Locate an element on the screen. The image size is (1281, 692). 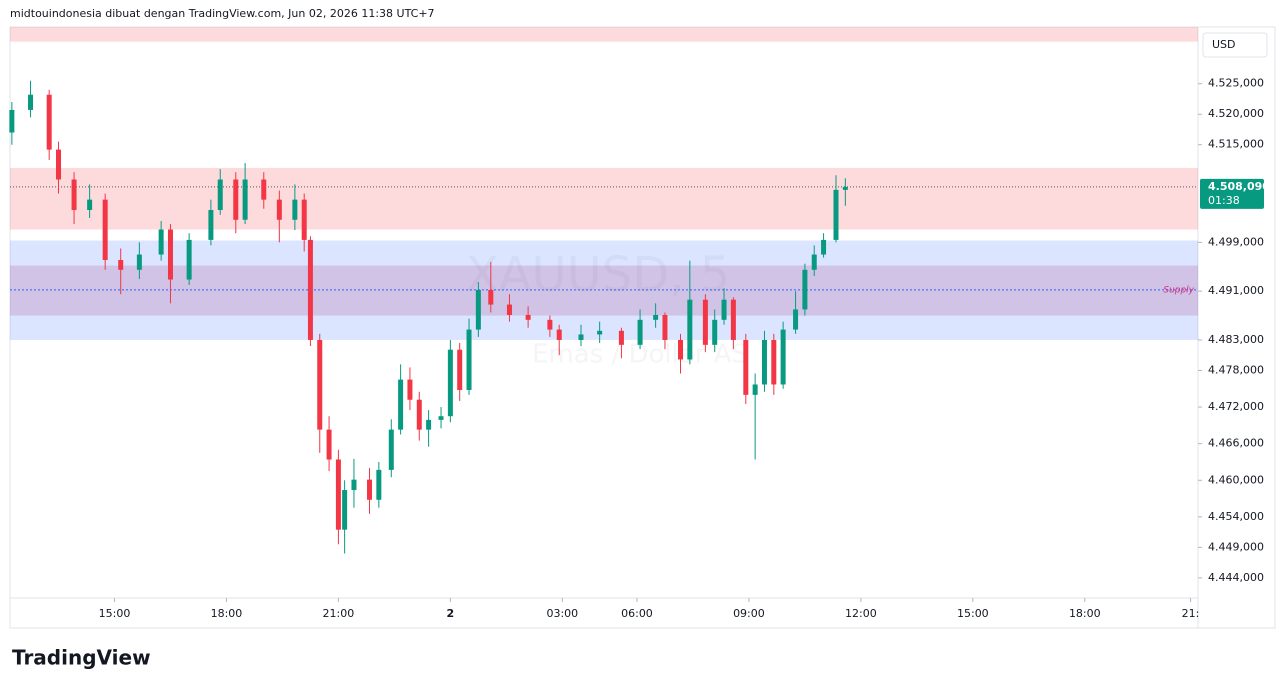
y-tick-label: 4.515,000 is located at coordinates (1236, 144).